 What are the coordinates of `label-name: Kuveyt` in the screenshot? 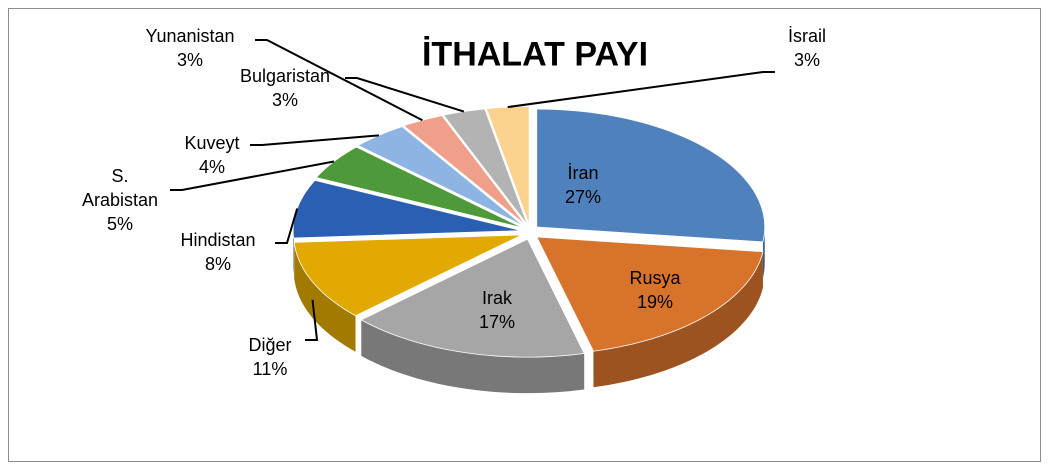 It's located at (212, 143).